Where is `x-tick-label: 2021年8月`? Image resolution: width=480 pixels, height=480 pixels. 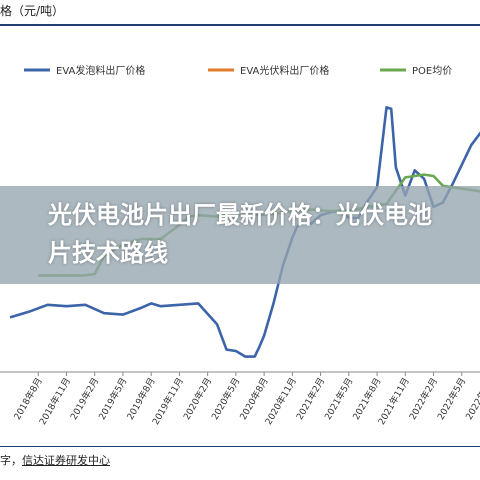
x-tick-label: 2021年8月 is located at coordinates (367, 399).